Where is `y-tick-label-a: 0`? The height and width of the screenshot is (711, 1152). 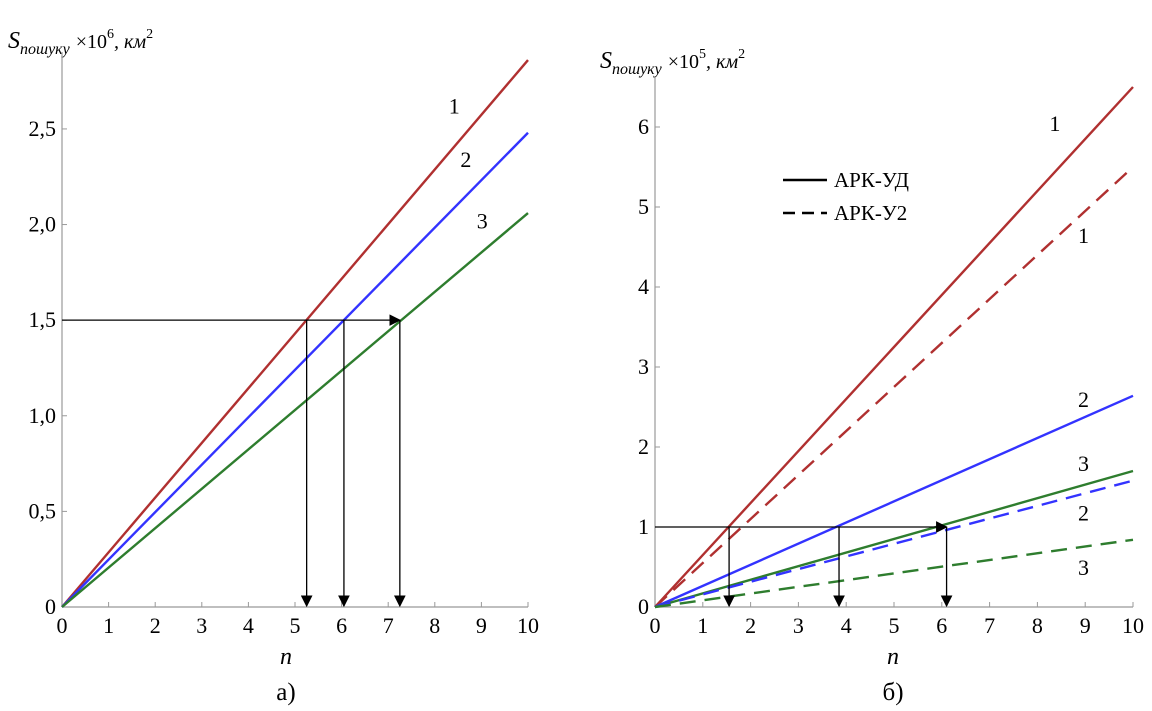
y-tick-label-a: 0 is located at coordinates (50, 606).